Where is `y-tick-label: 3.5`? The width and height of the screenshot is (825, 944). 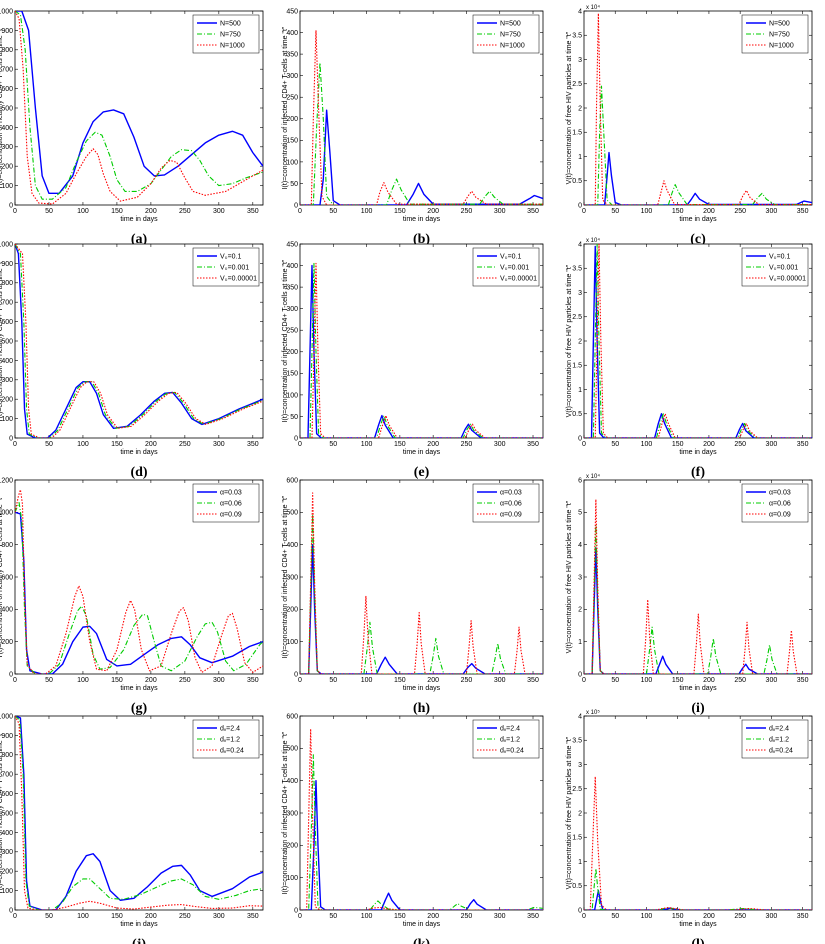 y-tick-label: 3.5 is located at coordinates (577, 269).